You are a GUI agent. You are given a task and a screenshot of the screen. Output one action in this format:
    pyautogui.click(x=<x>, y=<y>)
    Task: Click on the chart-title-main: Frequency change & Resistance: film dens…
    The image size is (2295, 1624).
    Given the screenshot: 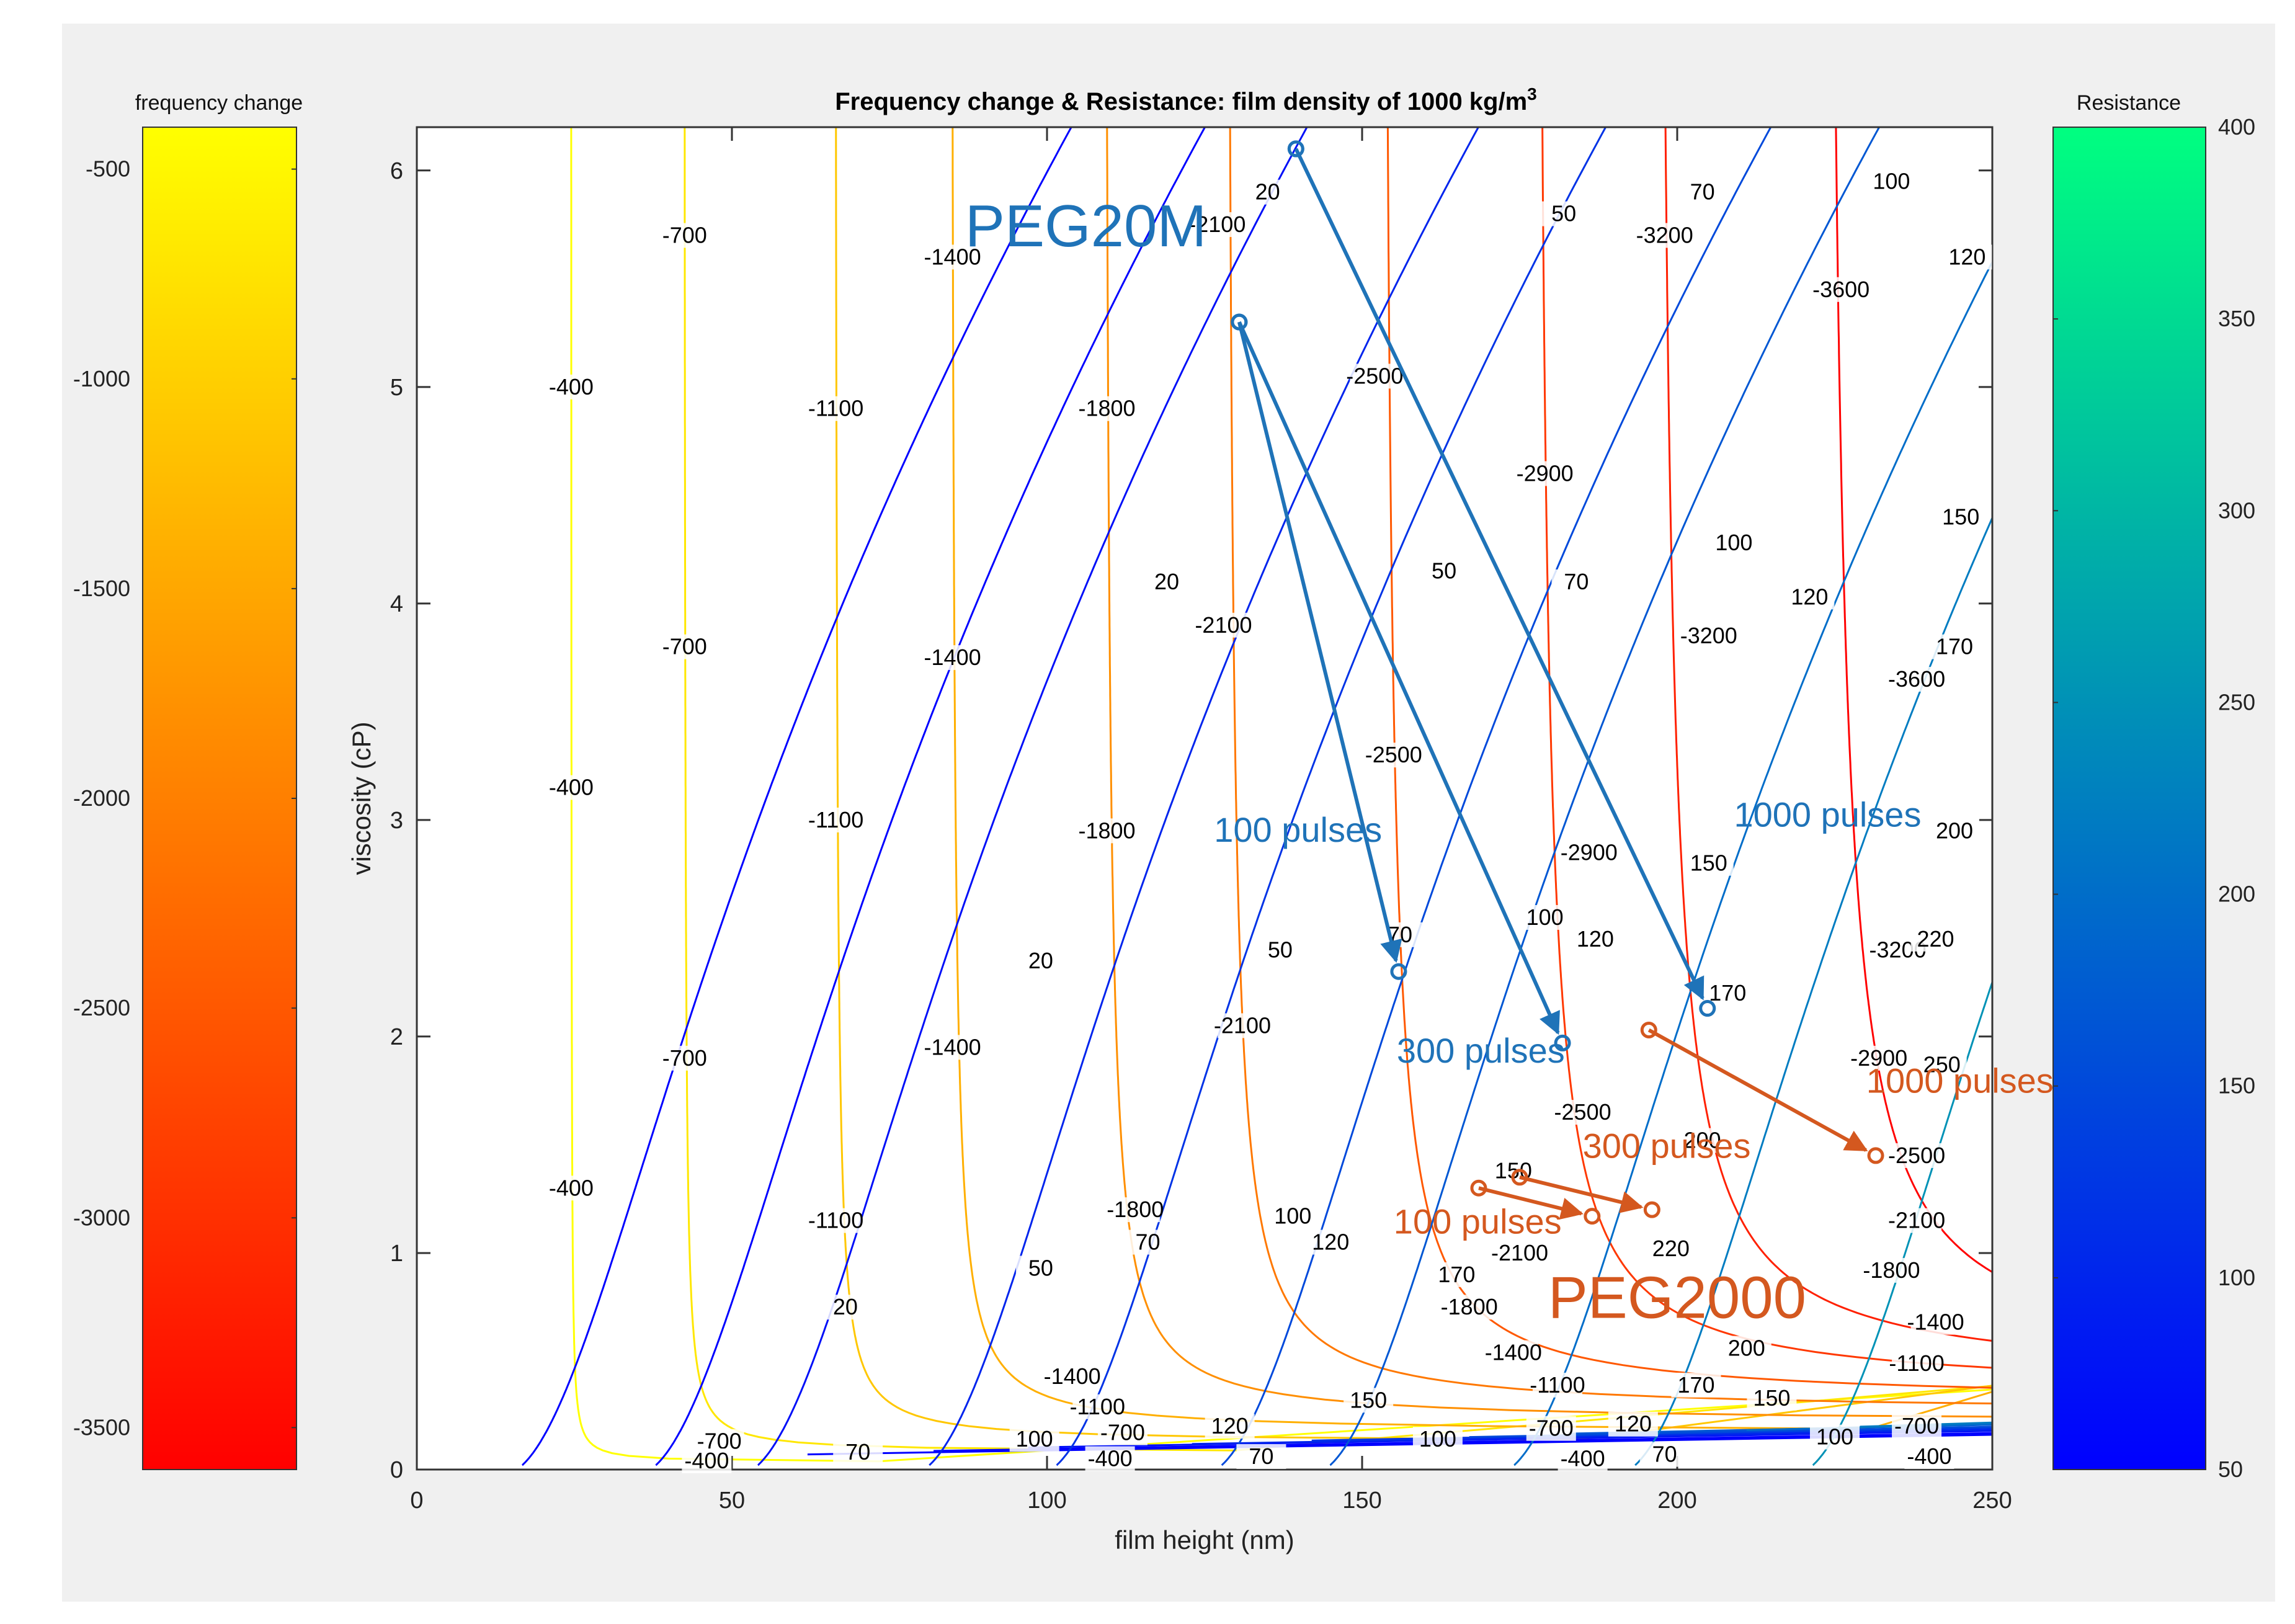 What is the action you would take?
    pyautogui.click(x=1181, y=101)
    